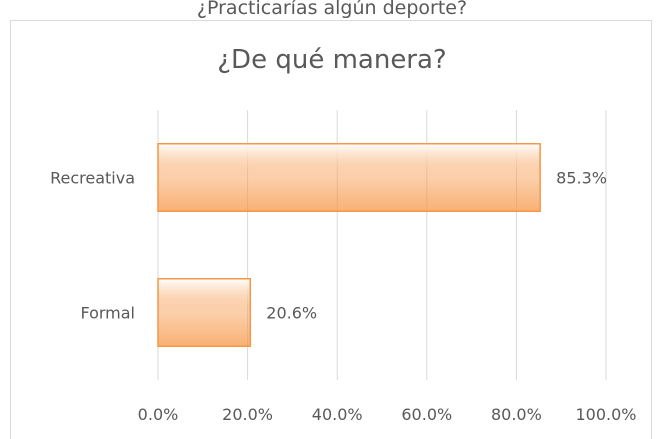 The image size is (658, 439). Describe the element at coordinates (107, 313) in the screenshot. I see `y-tick-label: Formal` at that location.